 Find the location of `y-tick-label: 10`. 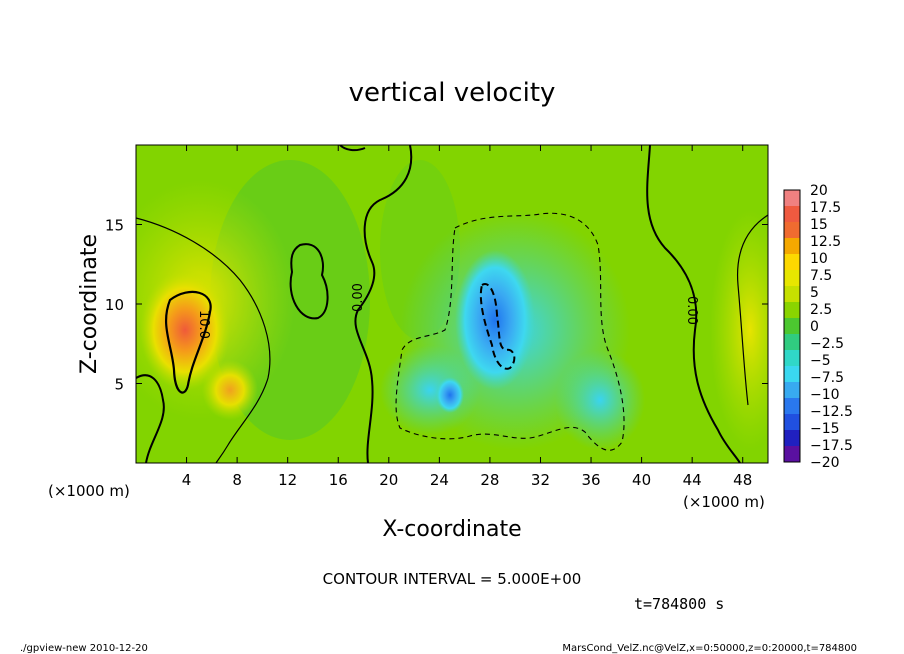

y-tick-label: 10 is located at coordinates (114, 305).